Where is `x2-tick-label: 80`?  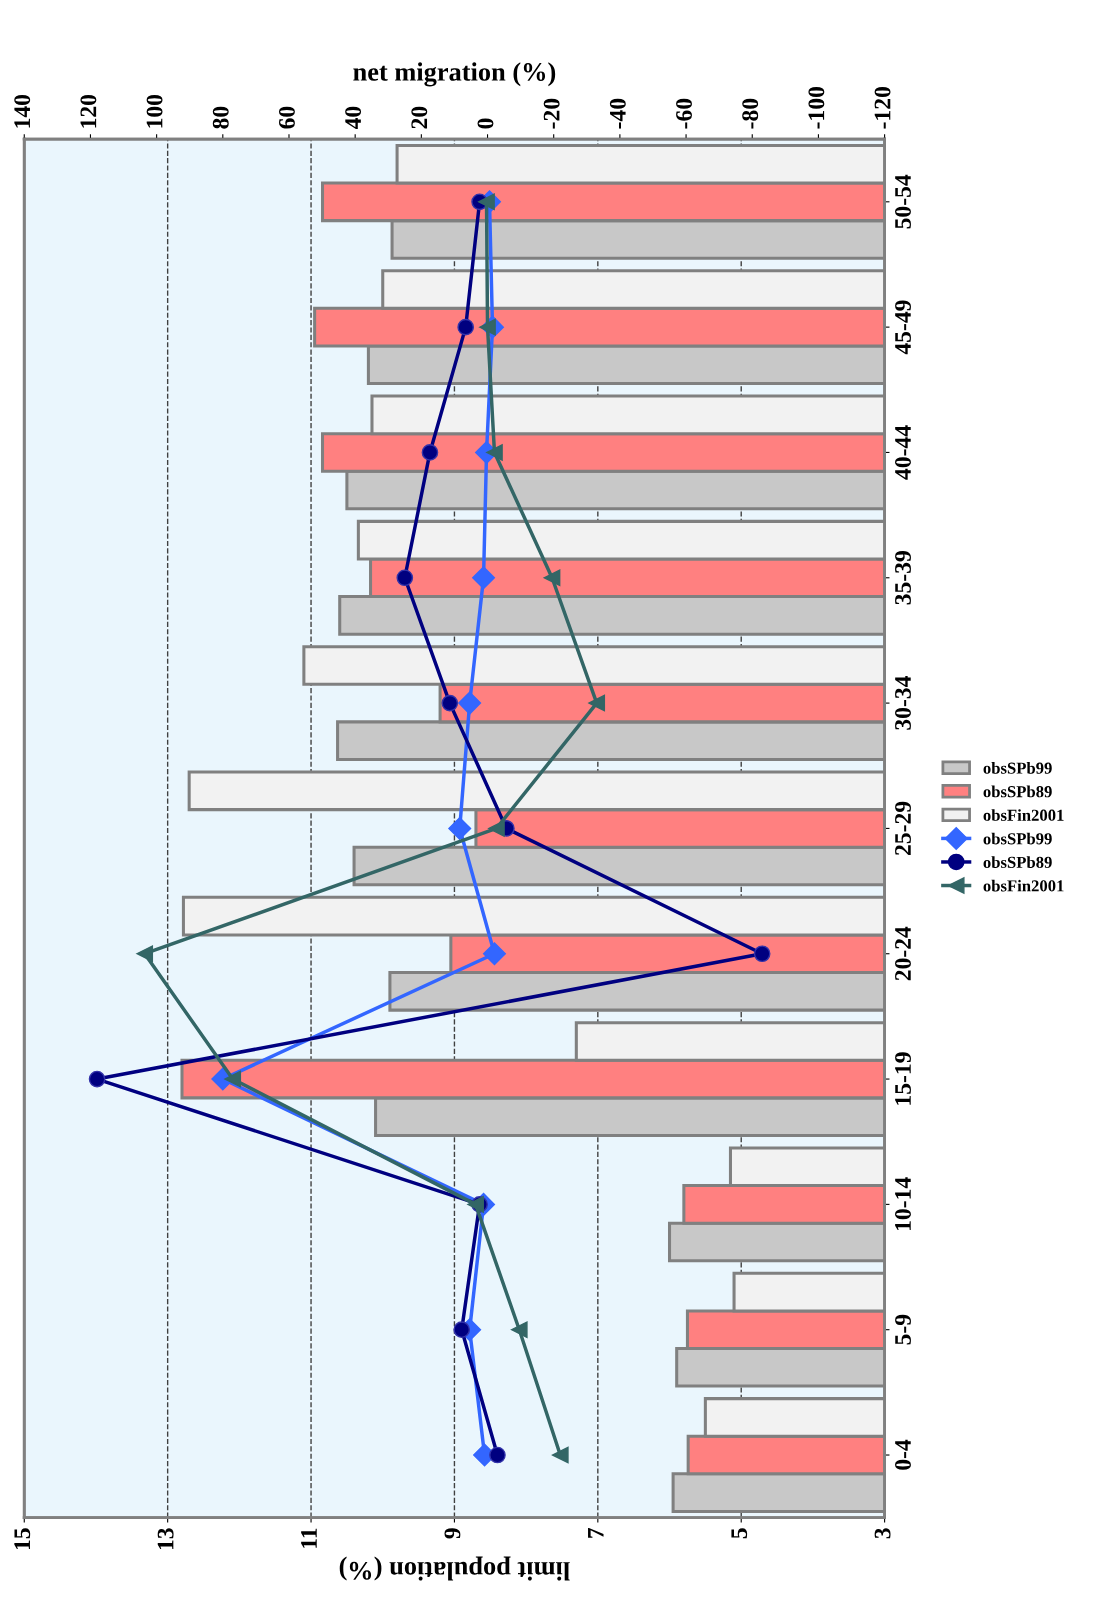 x2-tick-label: 80 is located at coordinates (220, 117).